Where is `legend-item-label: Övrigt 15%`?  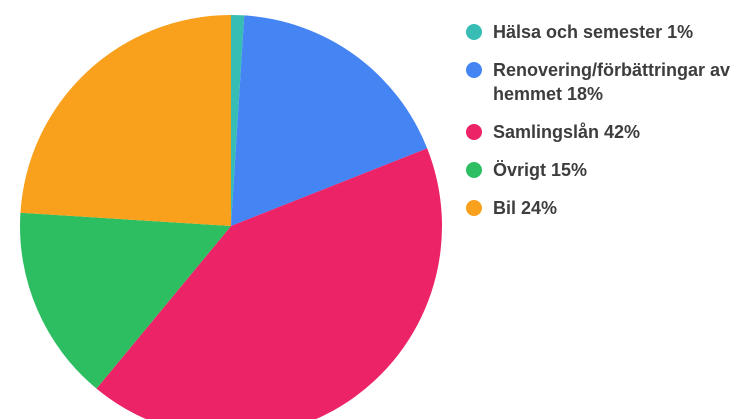 legend-item-label: Övrigt 15% is located at coordinates (540, 170).